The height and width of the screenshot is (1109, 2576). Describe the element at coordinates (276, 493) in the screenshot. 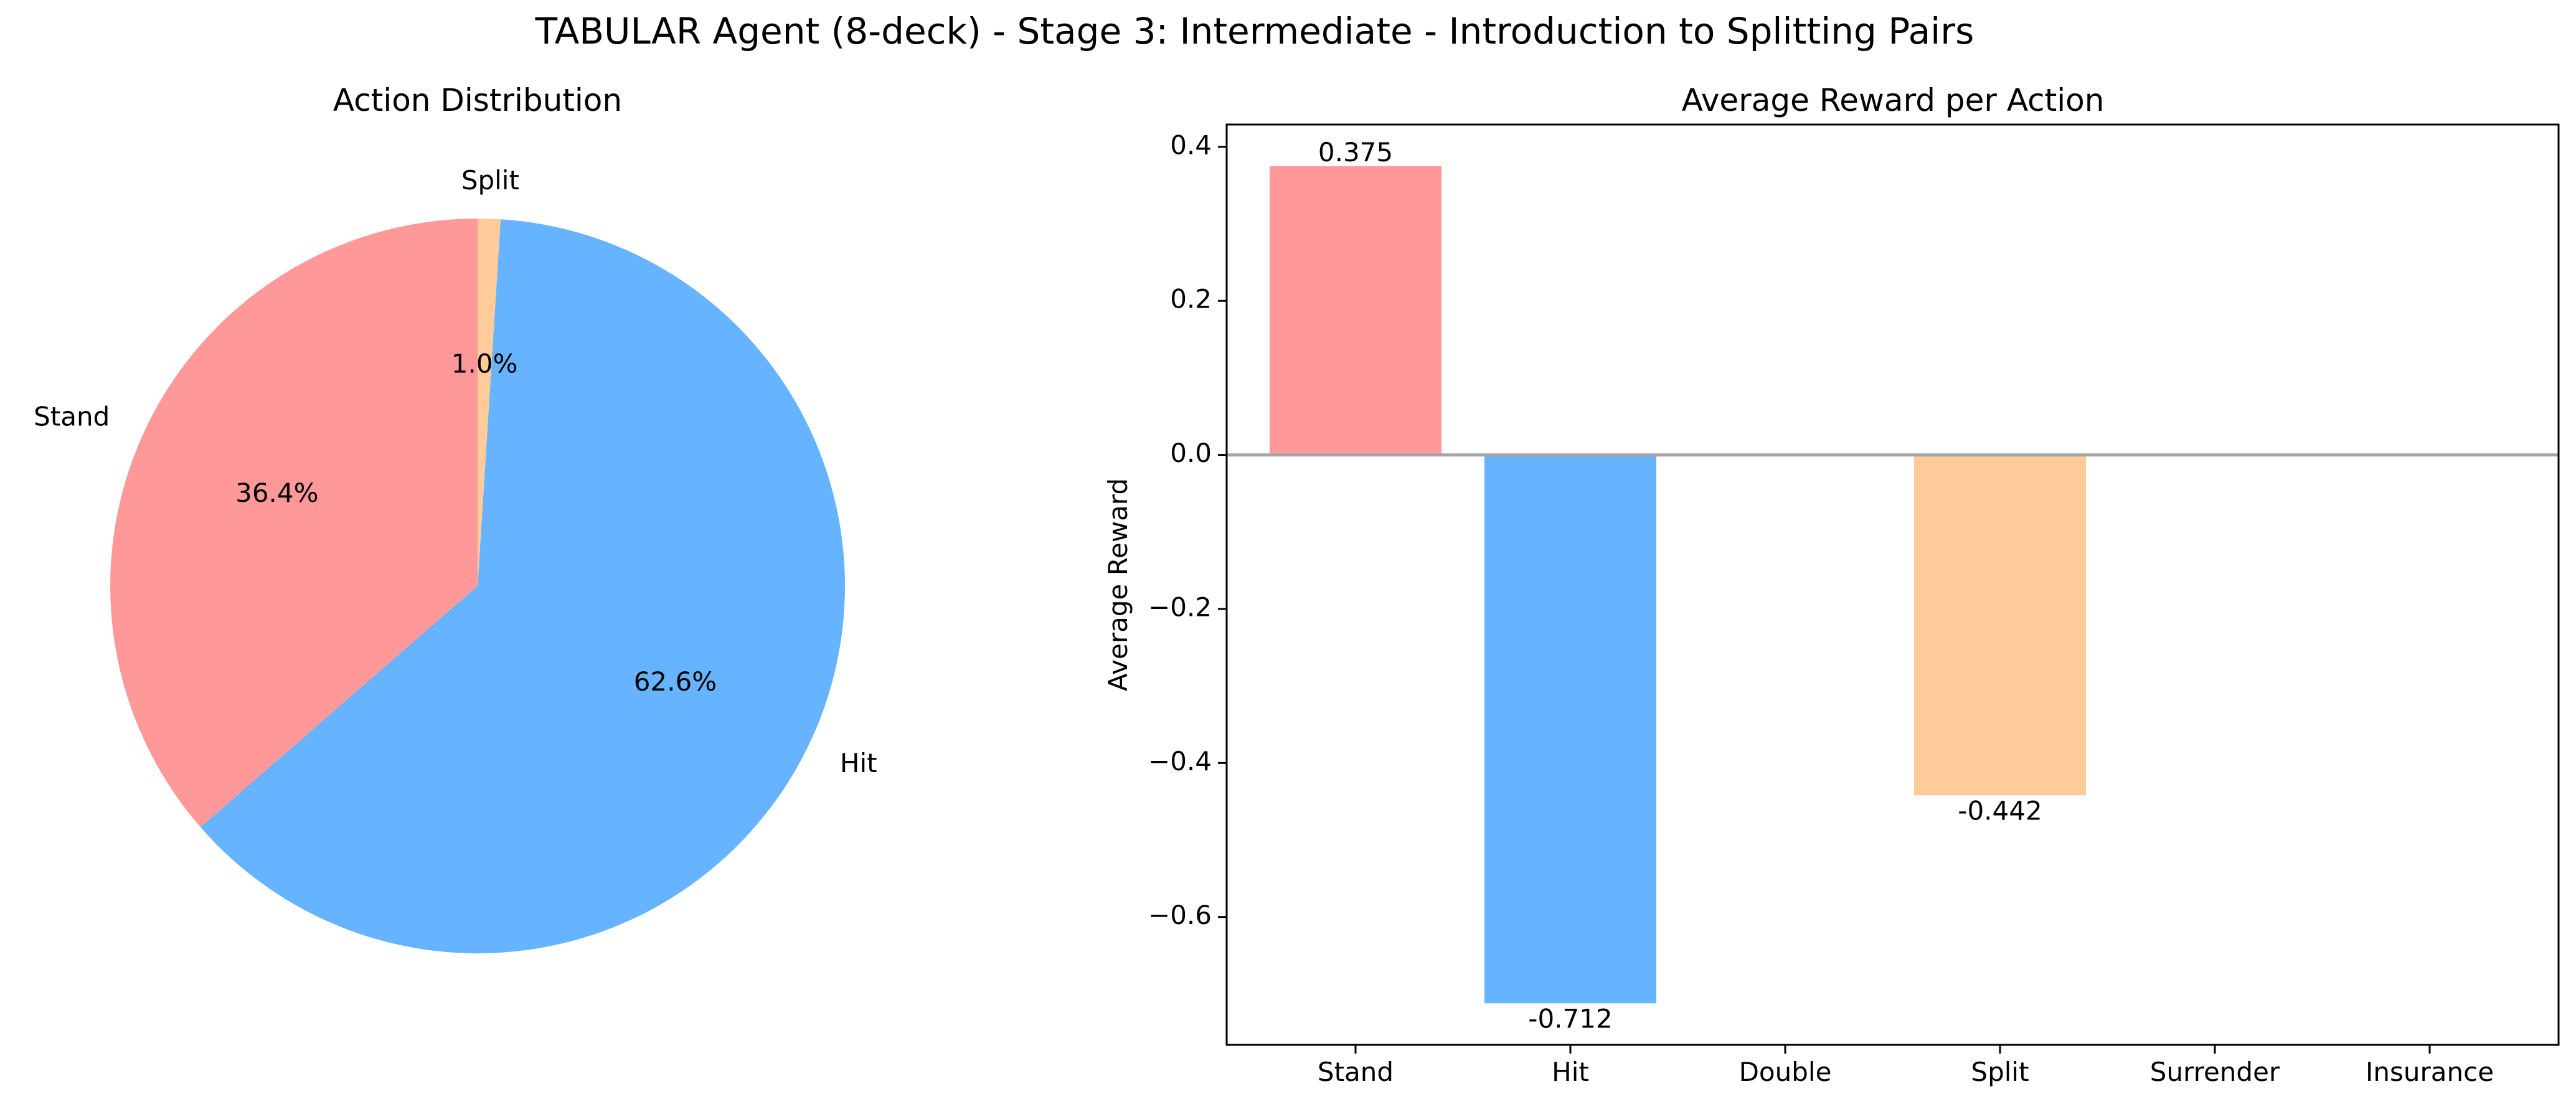

I see `pie-percent-stand: 36.4%` at that location.